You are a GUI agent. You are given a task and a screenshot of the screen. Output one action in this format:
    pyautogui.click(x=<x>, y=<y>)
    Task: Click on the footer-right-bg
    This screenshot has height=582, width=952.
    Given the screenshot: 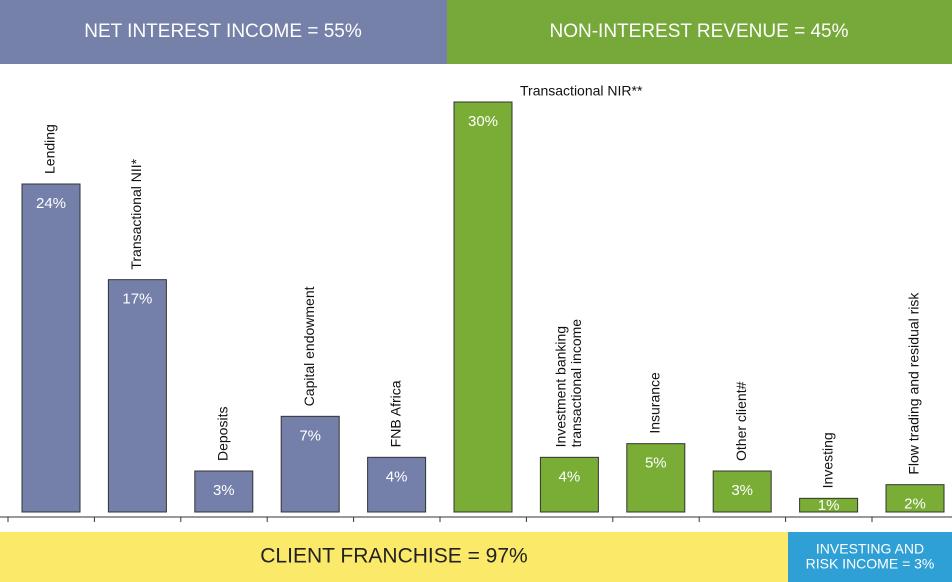 What is the action you would take?
    pyautogui.click(x=870, y=557)
    